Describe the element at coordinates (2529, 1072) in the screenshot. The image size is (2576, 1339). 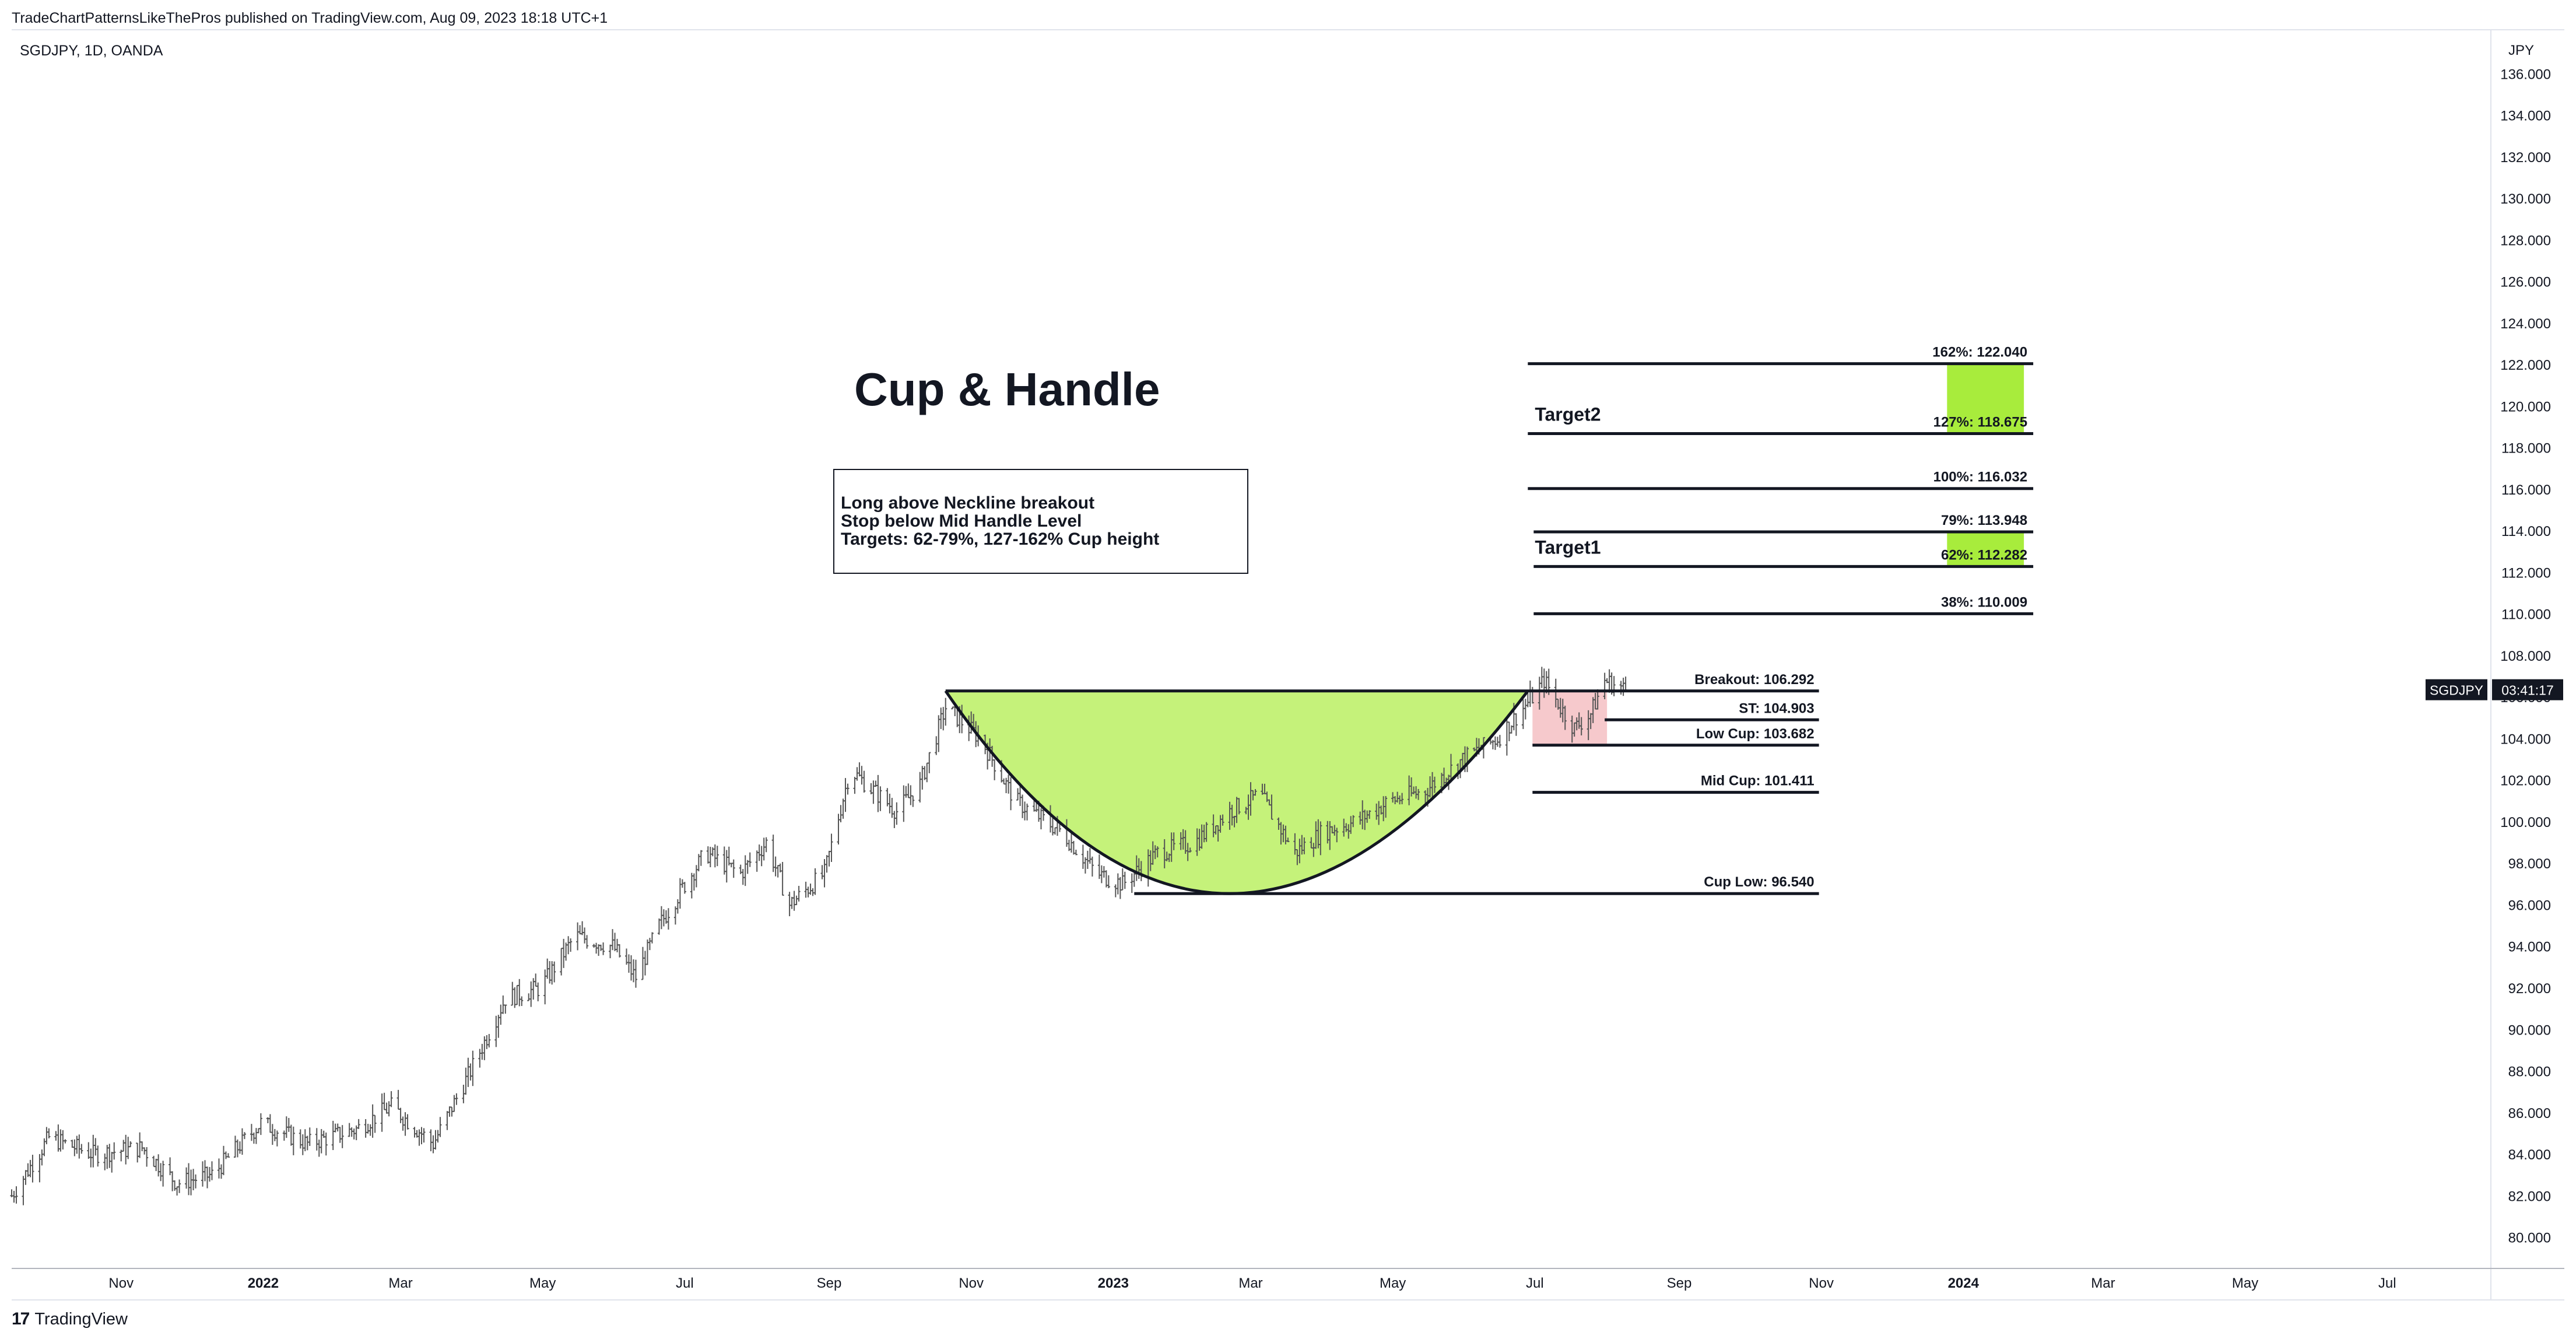
I see `y-tick-label: 88.000` at that location.